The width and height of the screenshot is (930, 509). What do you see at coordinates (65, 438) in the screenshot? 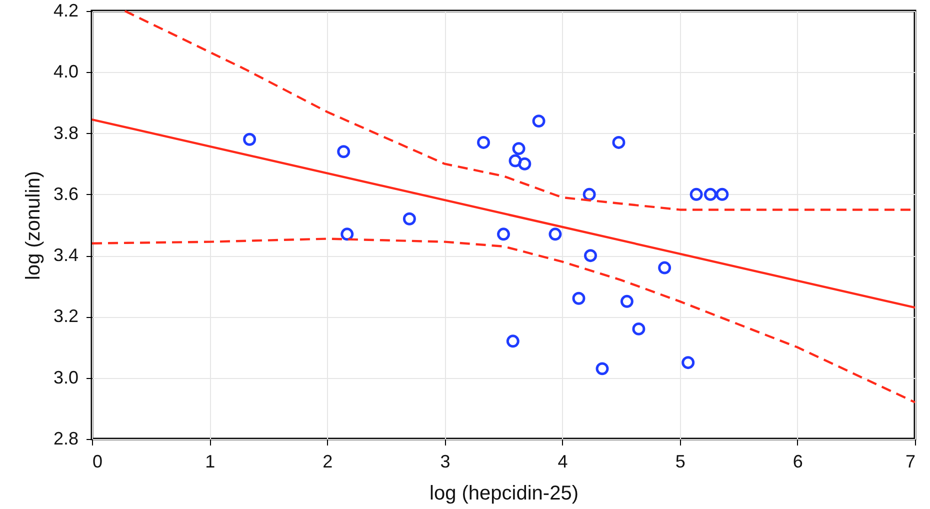
I see `y-tick-label: 2.8` at bounding box center [65, 438].